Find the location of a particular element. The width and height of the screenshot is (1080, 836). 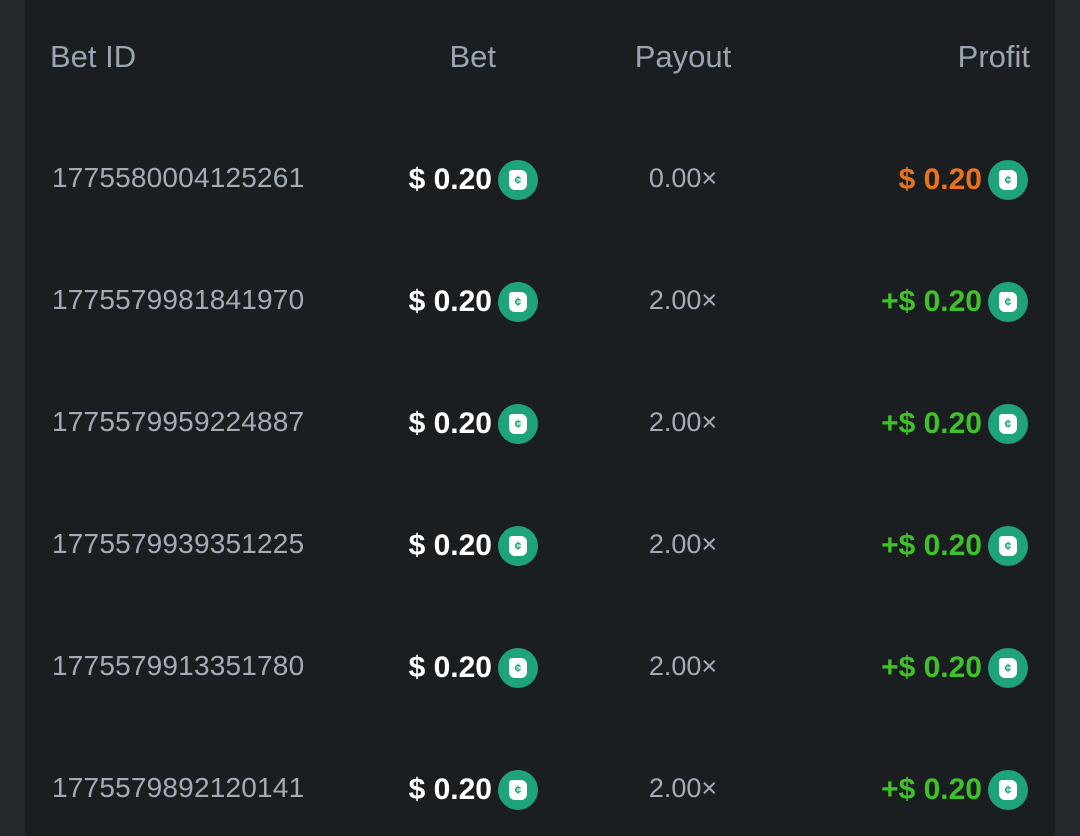

payout: 0.00× is located at coordinates (683, 178).